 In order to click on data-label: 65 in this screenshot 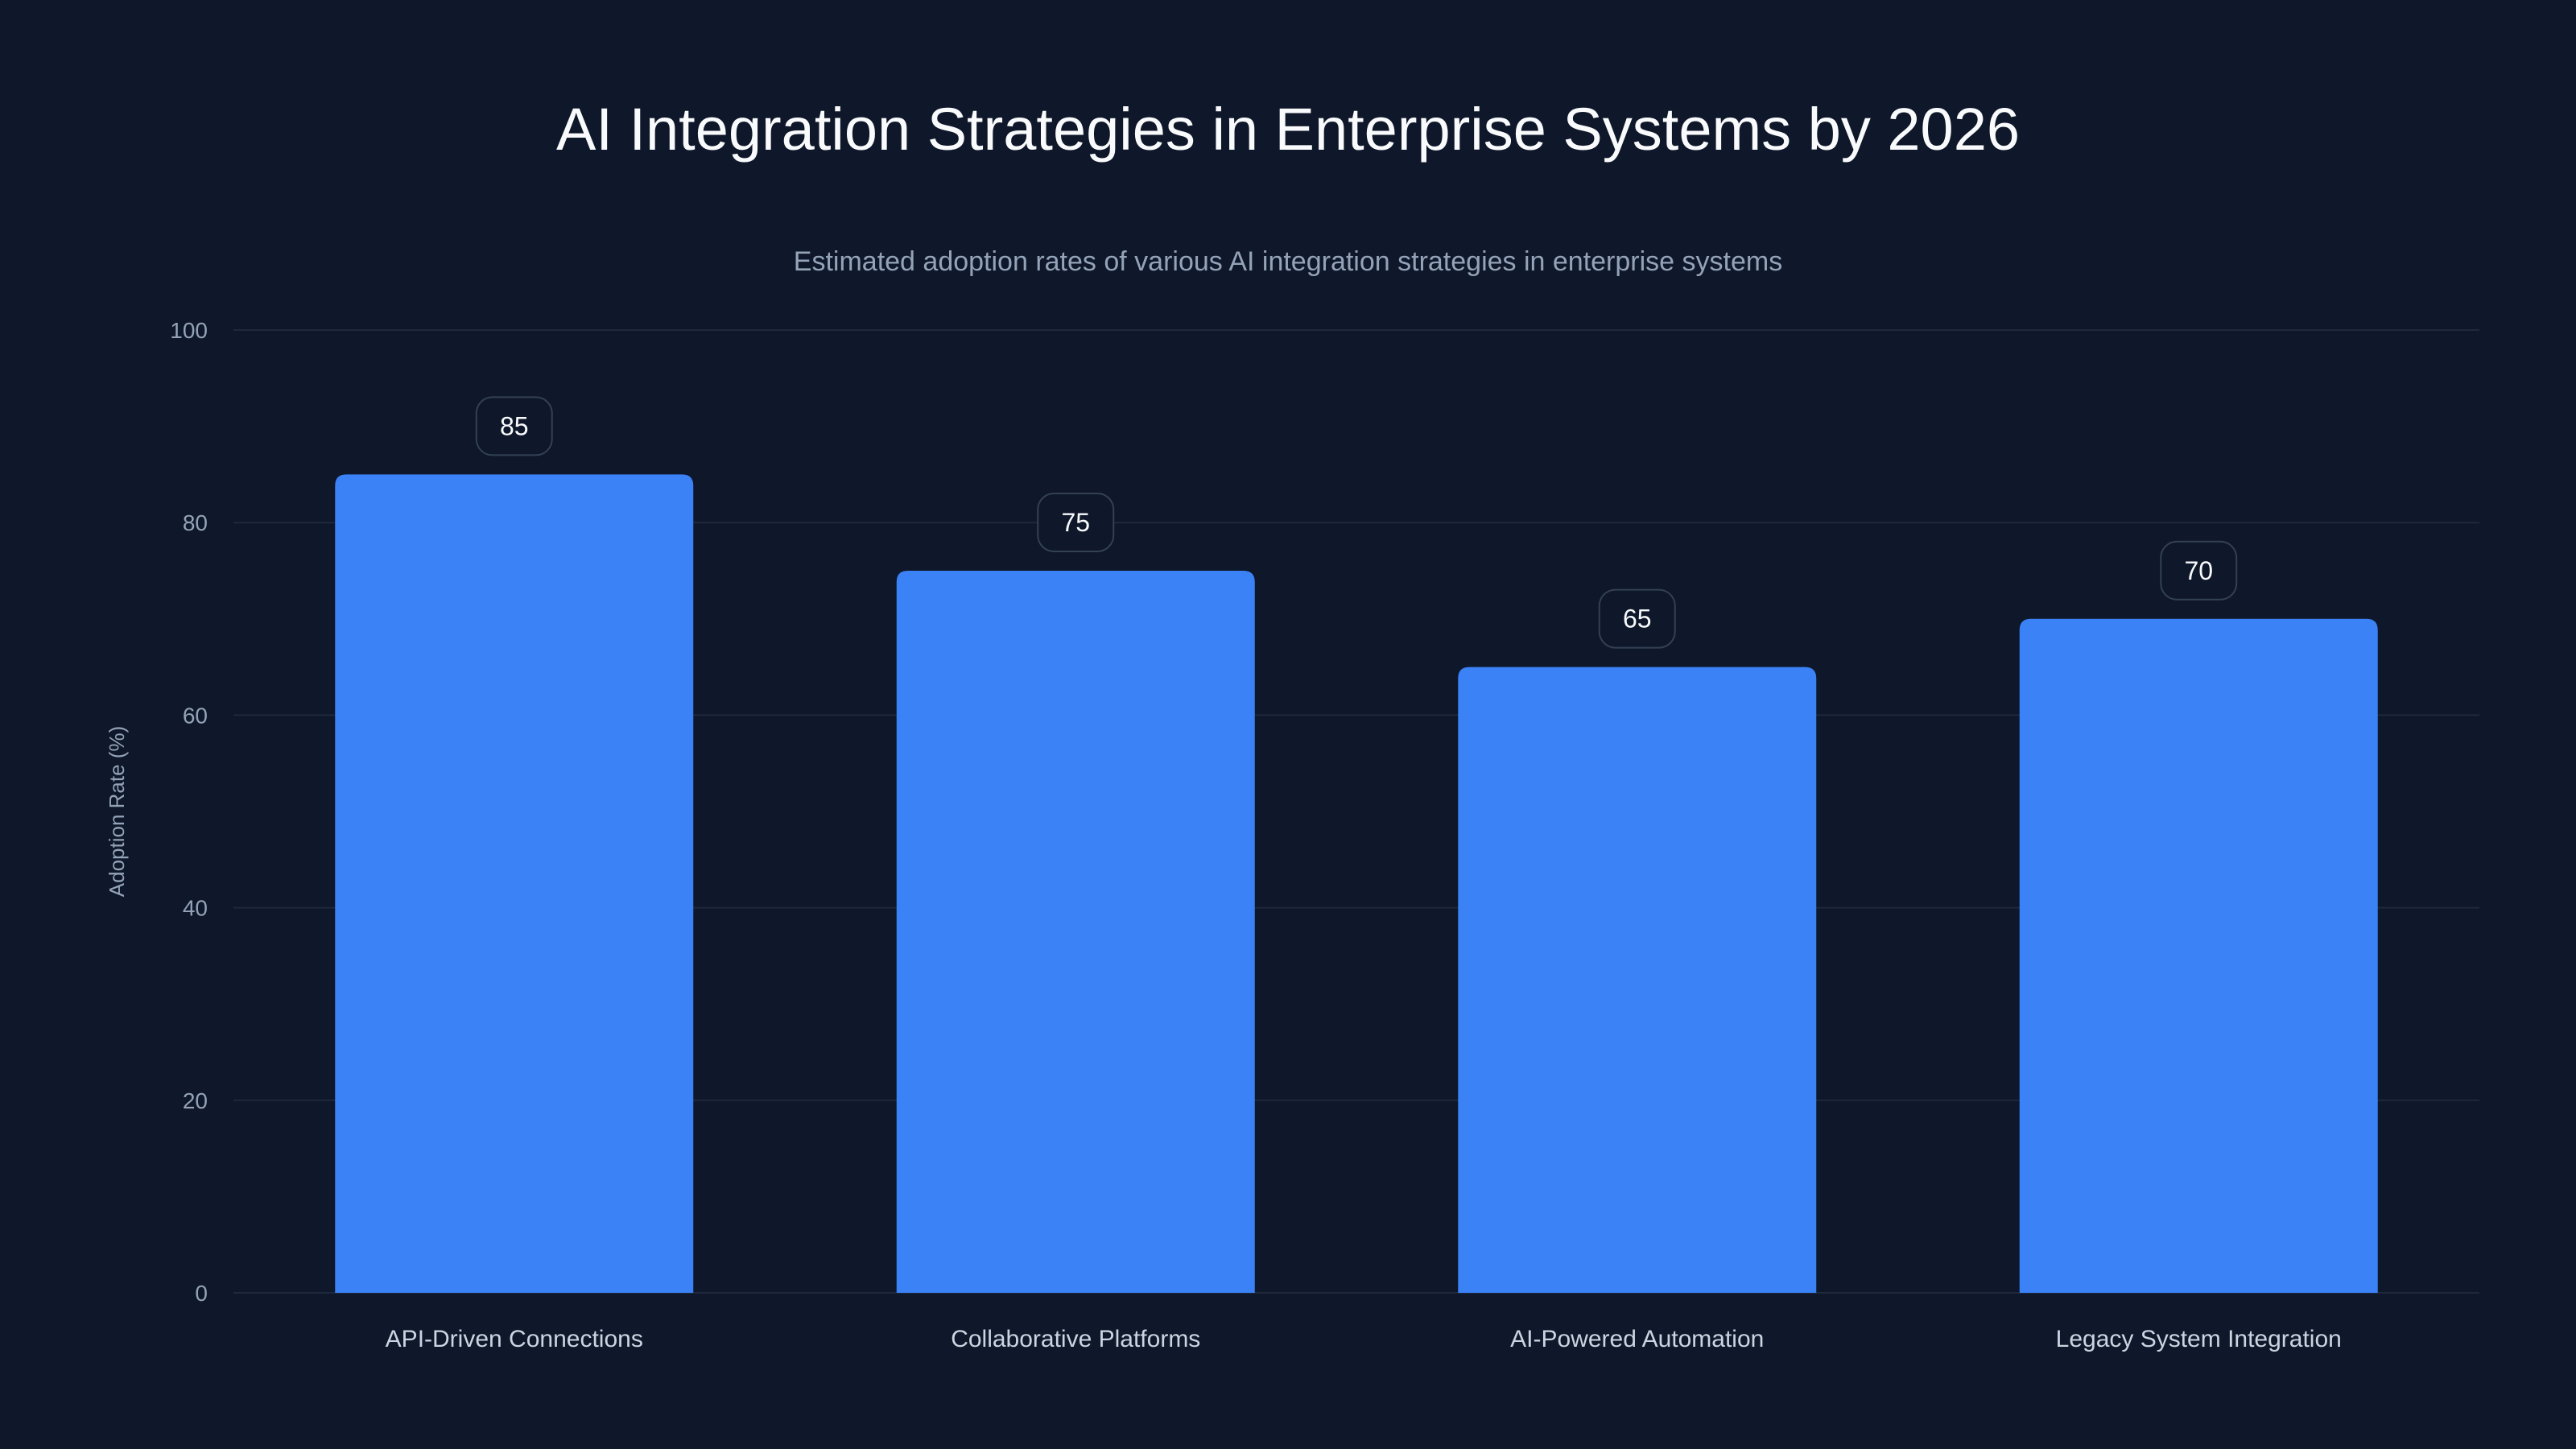, I will do `click(1637, 619)`.